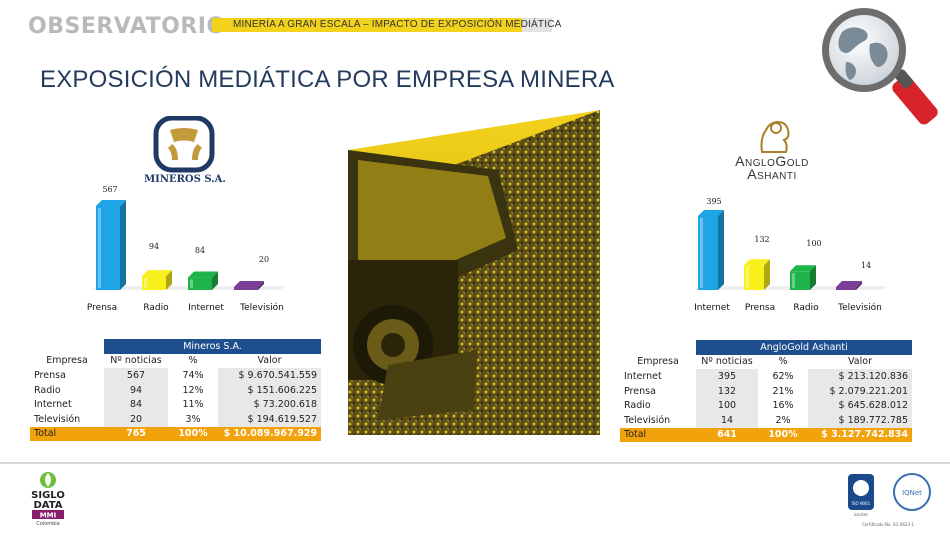  What do you see at coordinates (127, 26) in the screenshot?
I see `brand-wordmark: OBSERVATORIO` at bounding box center [127, 26].